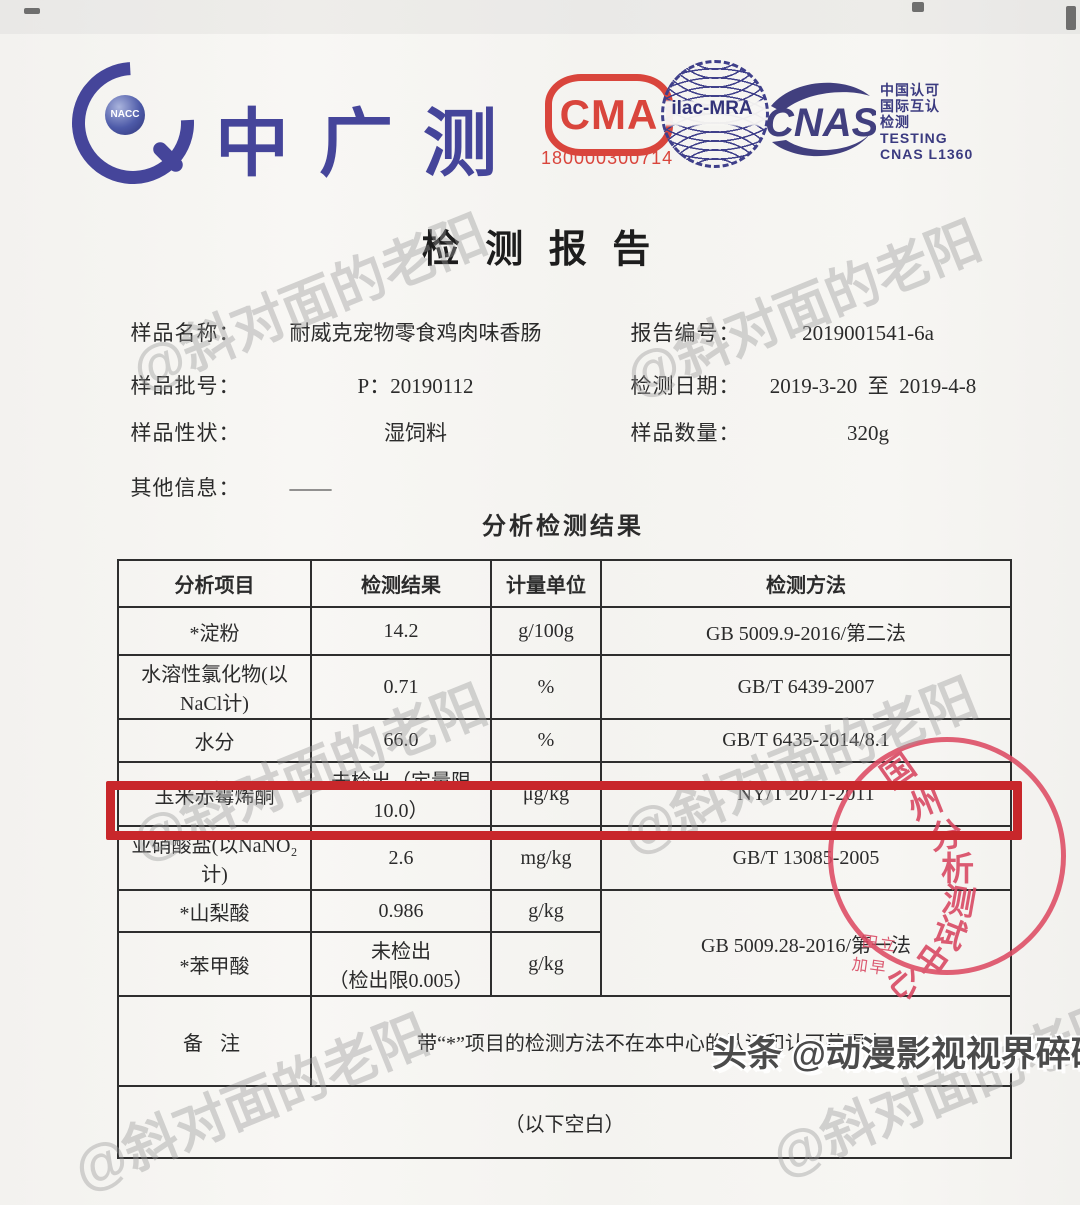 This screenshot has height=1205, width=1080. What do you see at coordinates (415, 333) in the screenshot?
I see `field-value: 耐威克宠物零食鸡肉味香肠` at bounding box center [415, 333].